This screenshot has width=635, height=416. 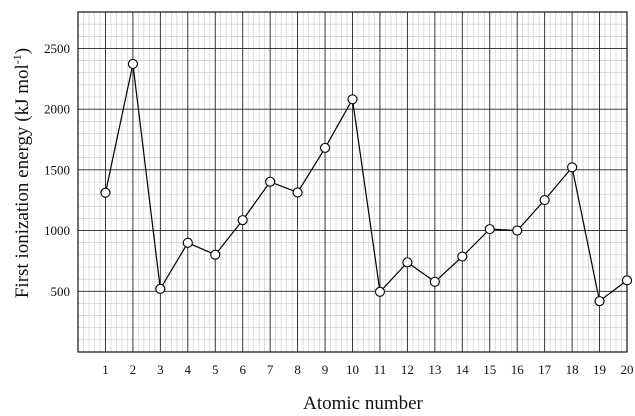 I want to click on y-tick-label: 1500, so click(x=57, y=169).